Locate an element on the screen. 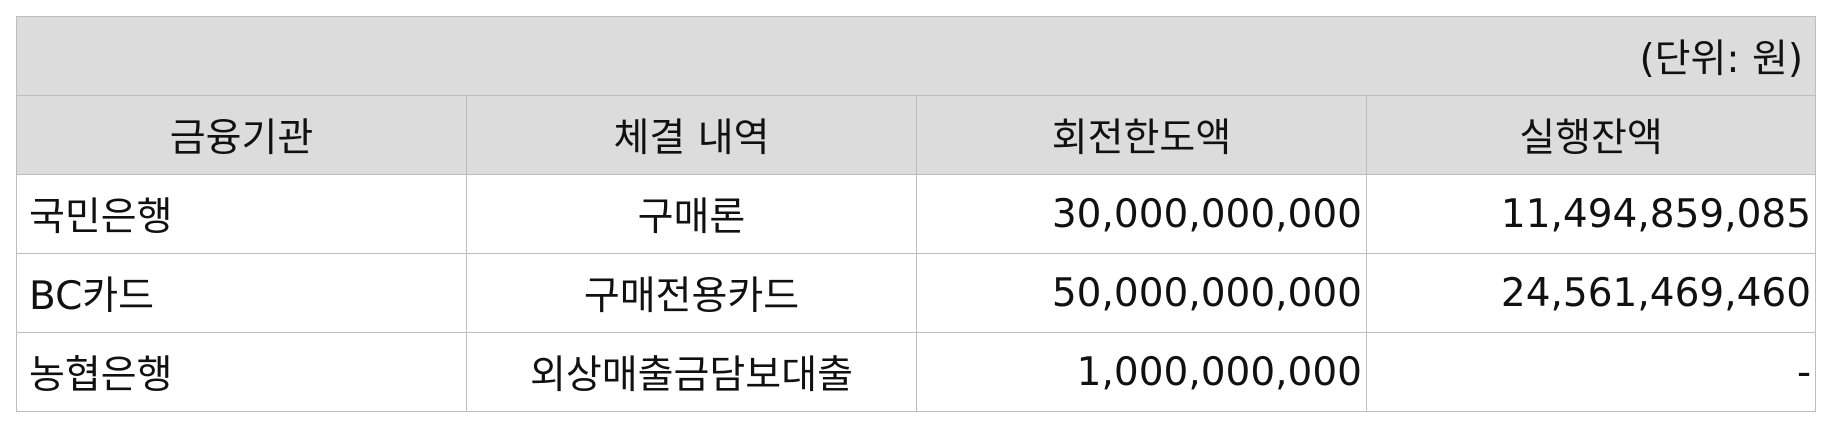 This screenshot has height=436, width=1832. cell-revolving-limit: 30,000,000,000 is located at coordinates (1141, 214).